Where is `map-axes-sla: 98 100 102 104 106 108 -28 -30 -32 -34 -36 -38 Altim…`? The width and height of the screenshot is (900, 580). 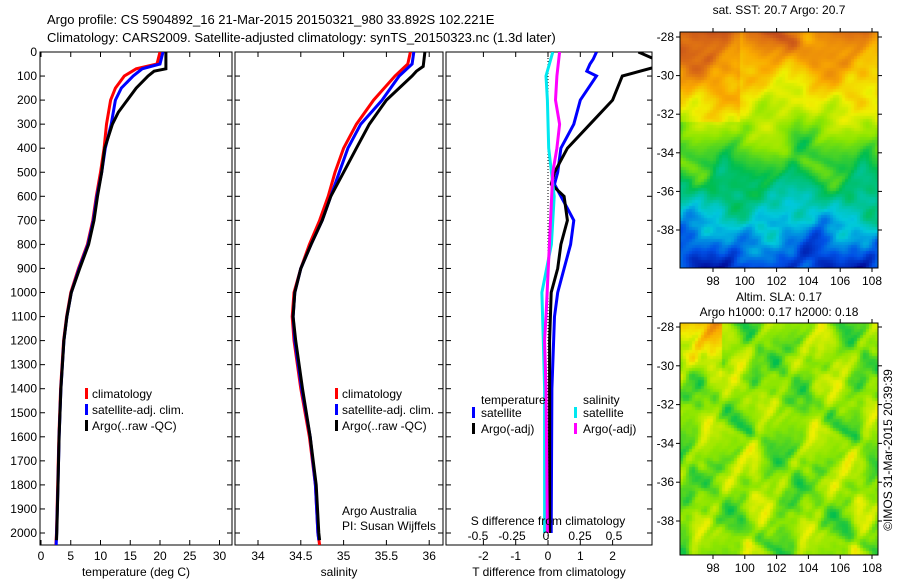 map-axes-sla: 98 100 102 104 106 108 -28 -30 -32 -34 -36 -38 Altim… is located at coordinates (770, 432).